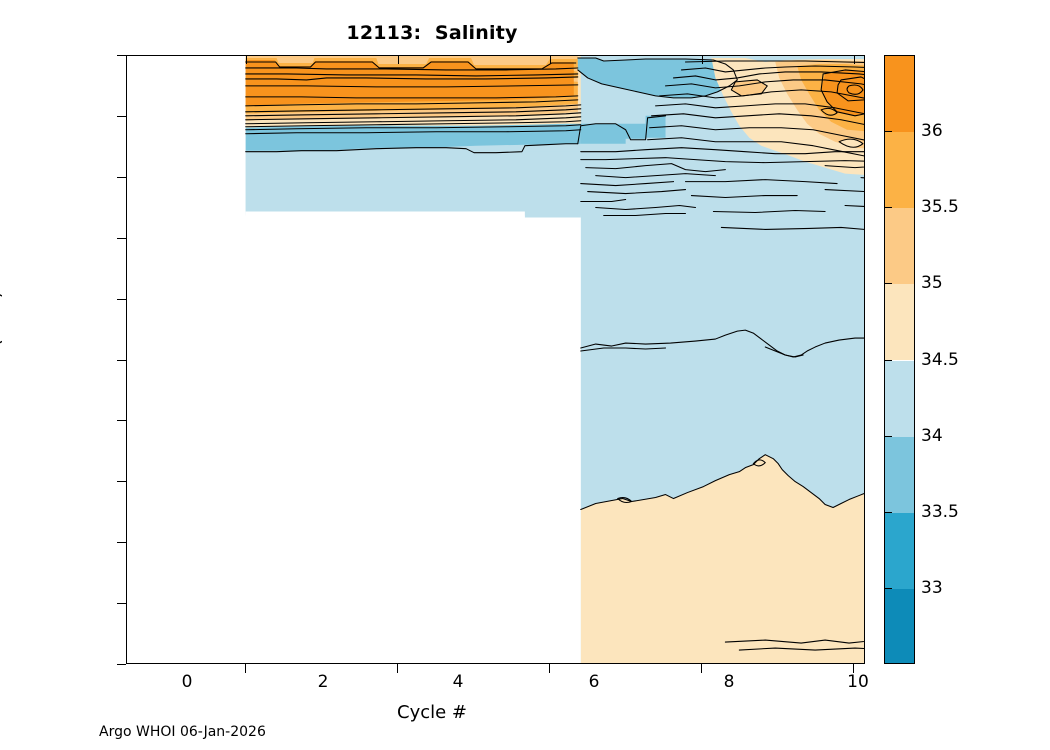 The image size is (1050, 750). I want to click on cbtick-35.5, so click(888, 207).